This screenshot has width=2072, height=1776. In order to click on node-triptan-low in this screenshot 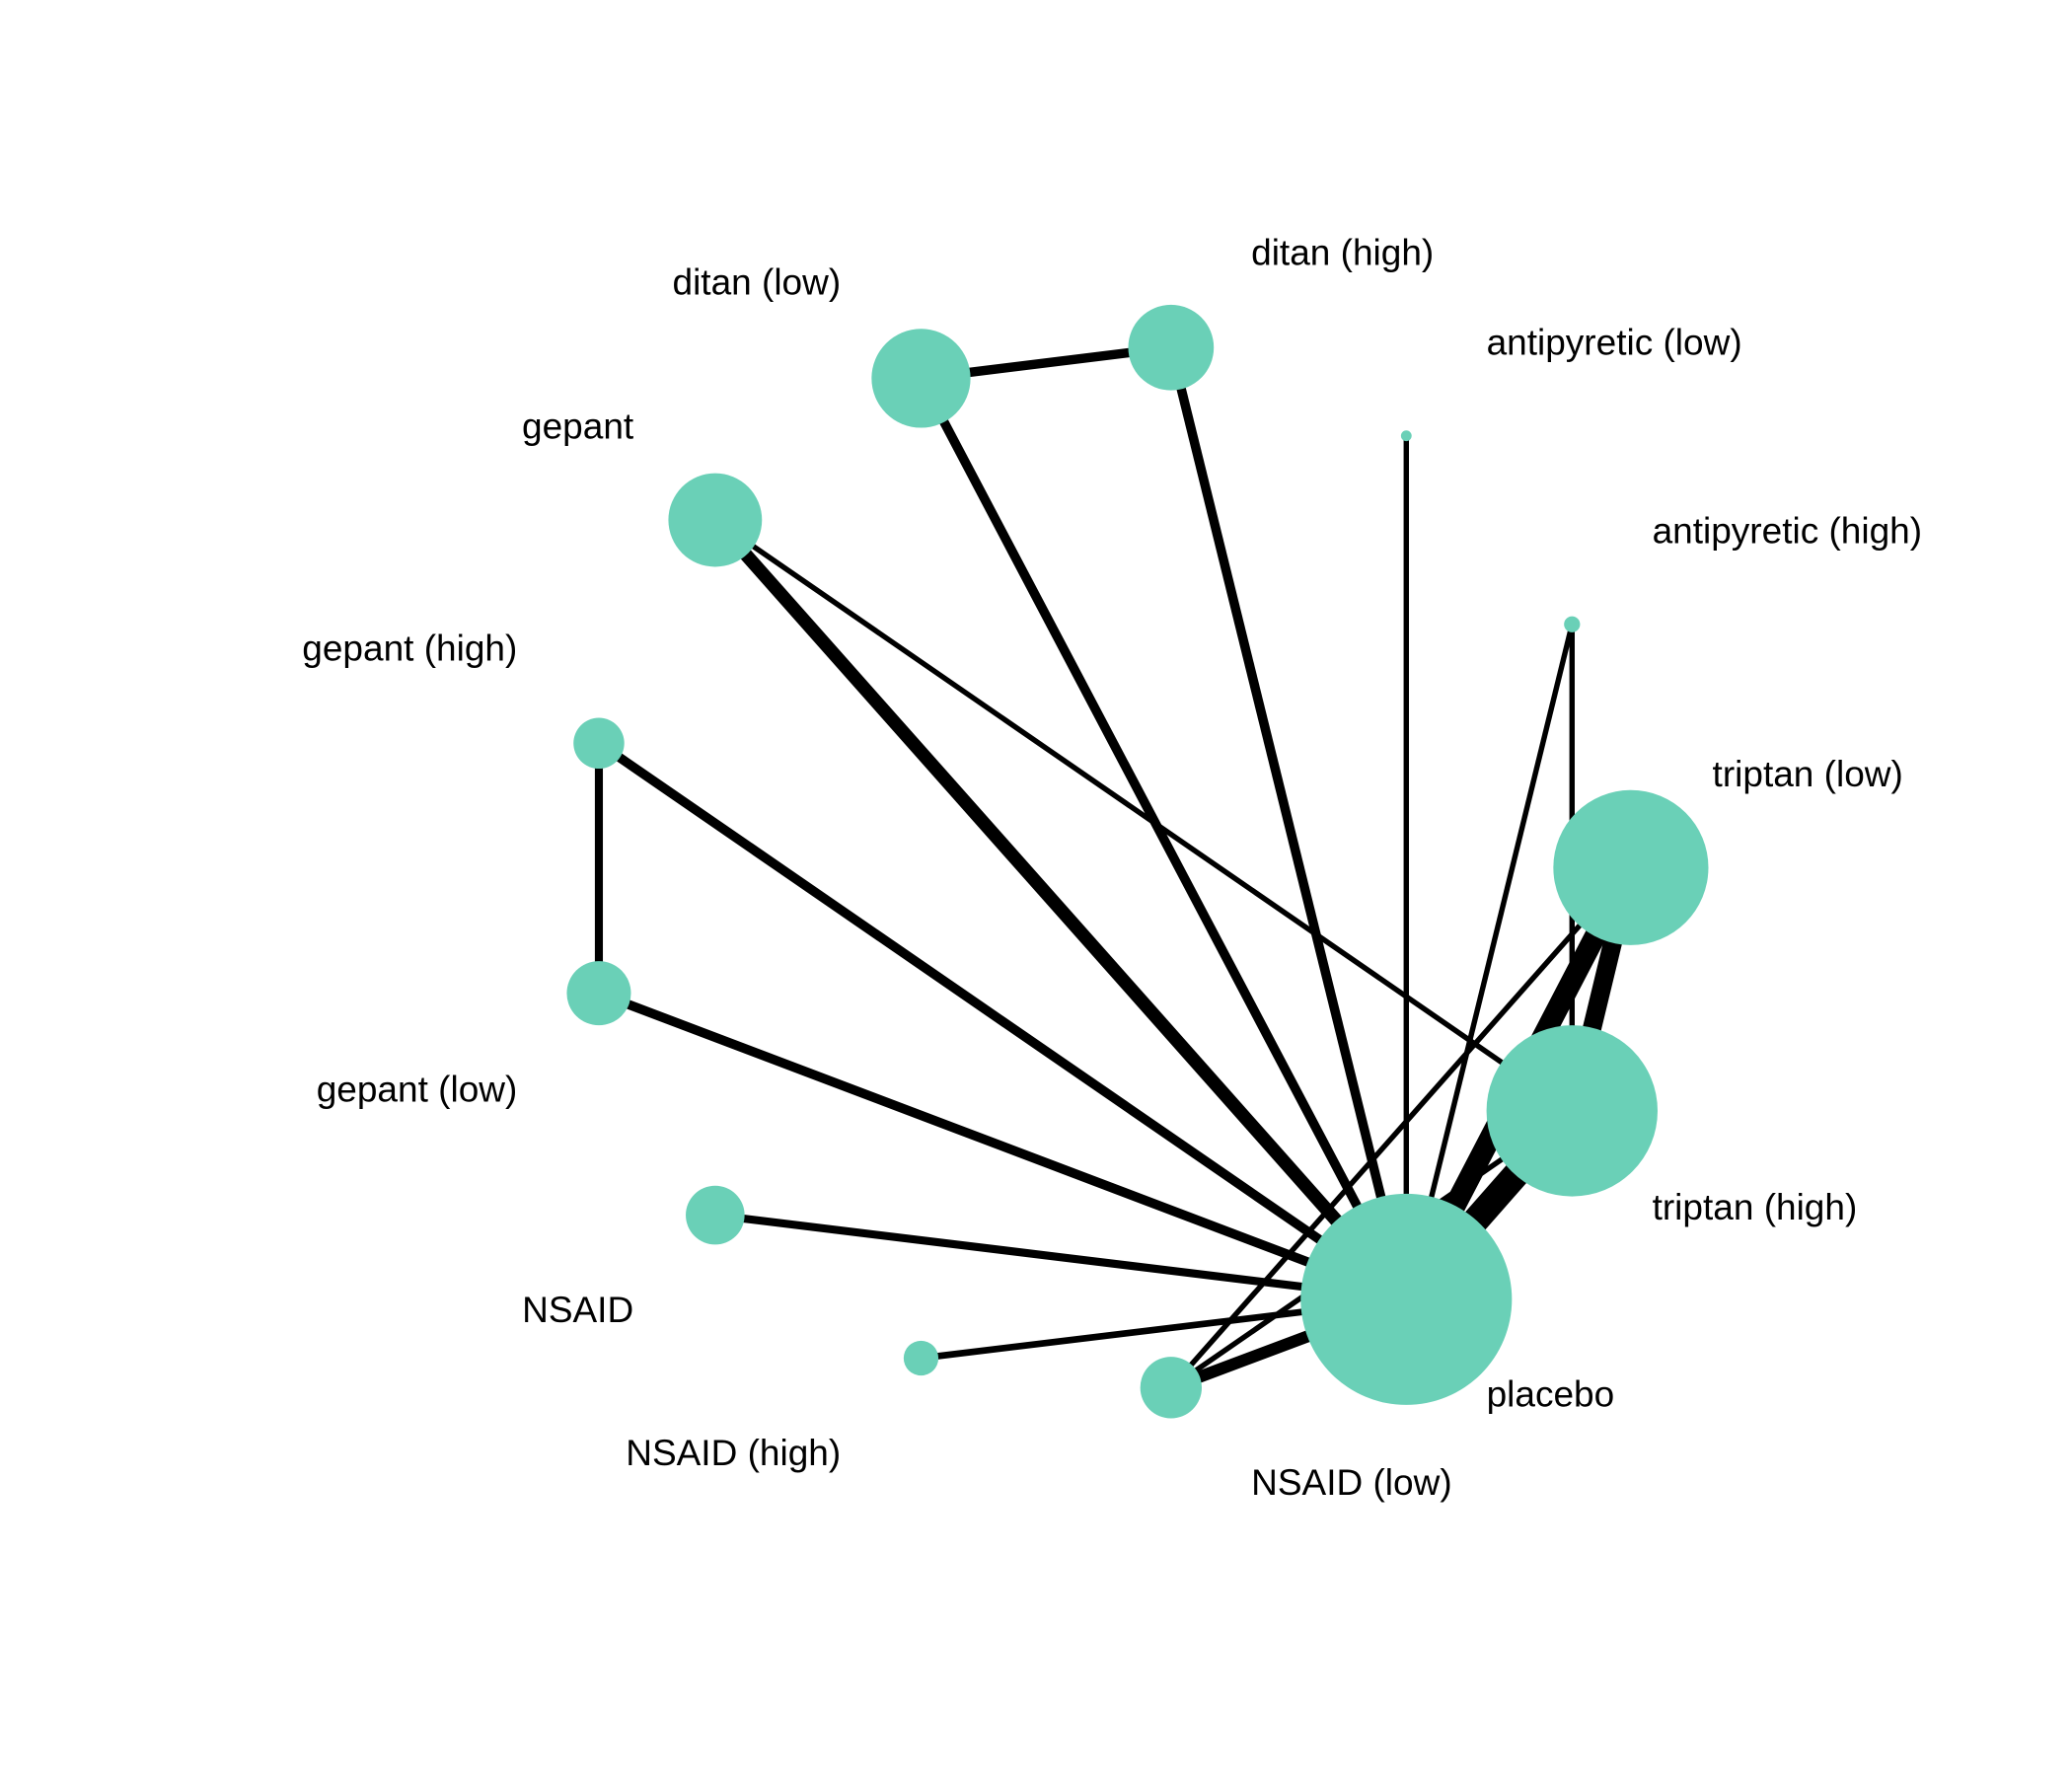, I will do `click(1631, 867)`.